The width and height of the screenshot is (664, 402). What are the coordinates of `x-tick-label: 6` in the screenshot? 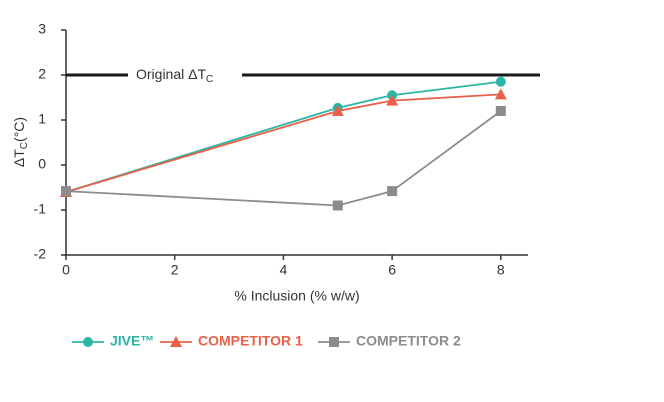 It's located at (392, 270).